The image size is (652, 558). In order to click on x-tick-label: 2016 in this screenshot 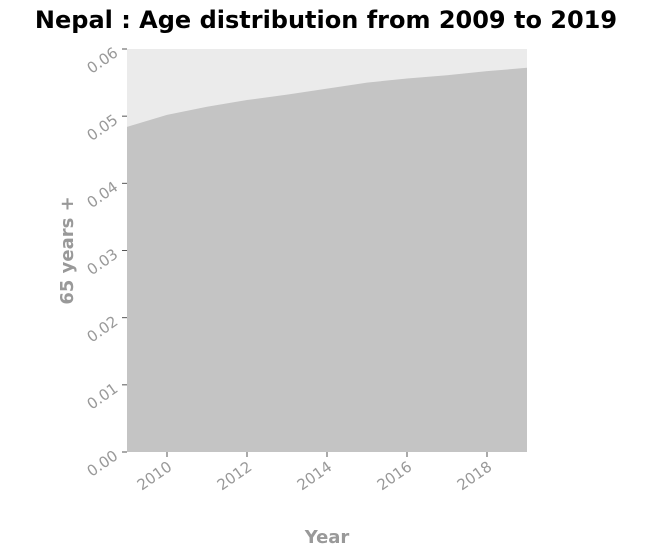, I will do `click(395, 476)`.